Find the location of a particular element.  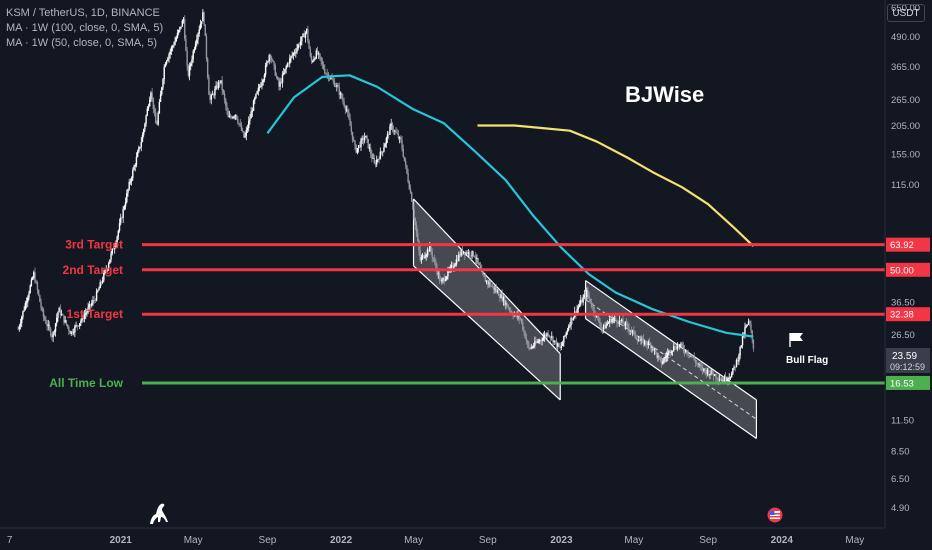

ma-50-legend: MA · 1W (50, close, 0, SMA, 5) is located at coordinates (81, 43).